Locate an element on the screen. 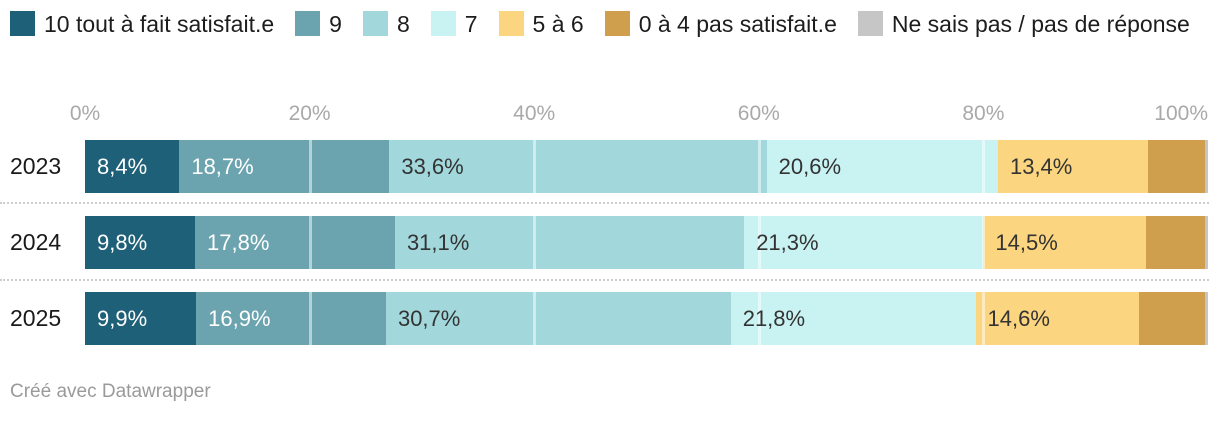 The image size is (1220, 424). segment-value-label: 31,1% is located at coordinates (438, 242).